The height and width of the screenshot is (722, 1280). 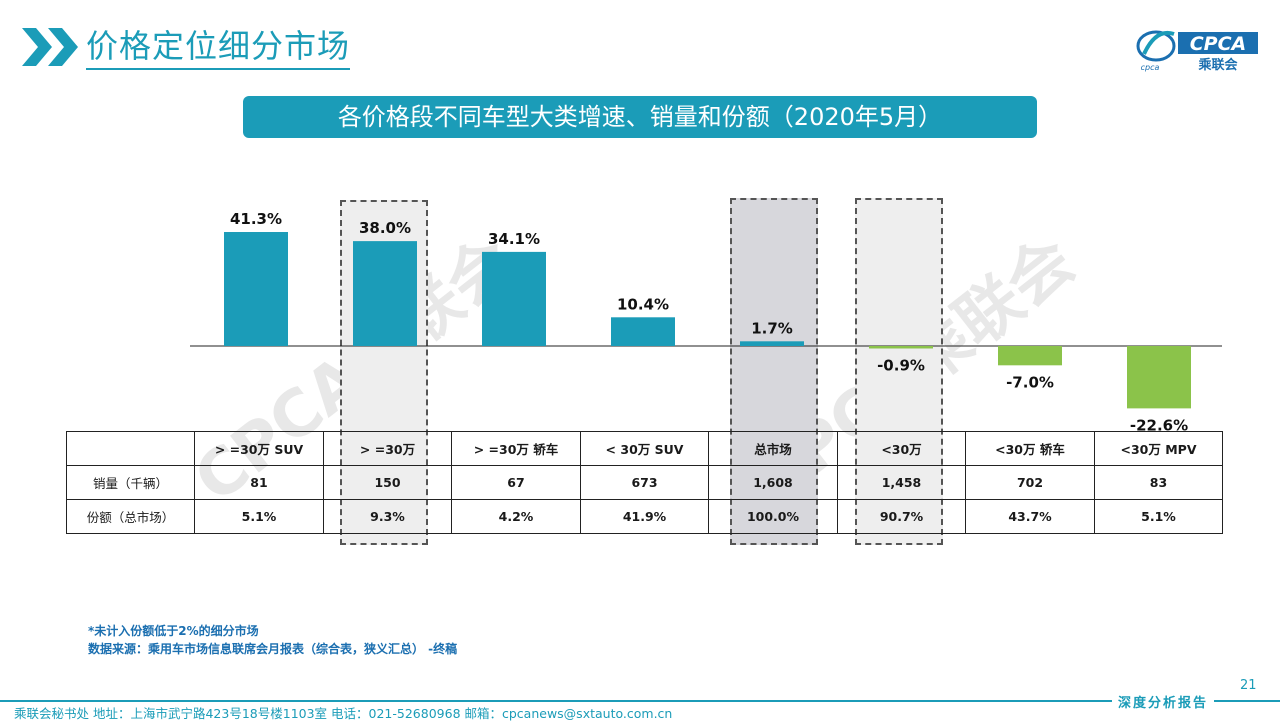 What do you see at coordinates (385, 228) in the screenshot?
I see `data-label: 38.0%` at bounding box center [385, 228].